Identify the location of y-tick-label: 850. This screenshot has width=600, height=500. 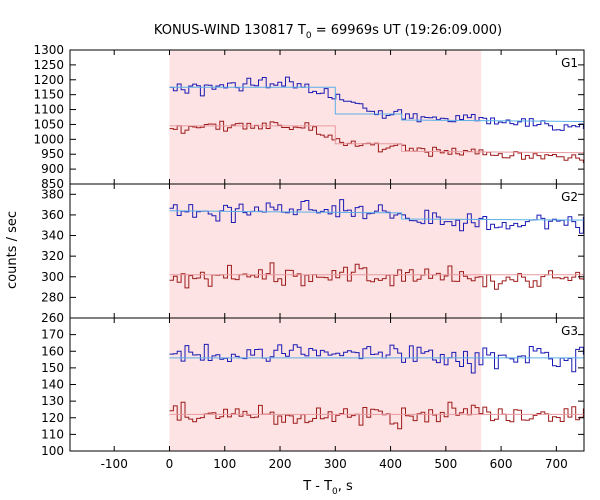
(52, 184).